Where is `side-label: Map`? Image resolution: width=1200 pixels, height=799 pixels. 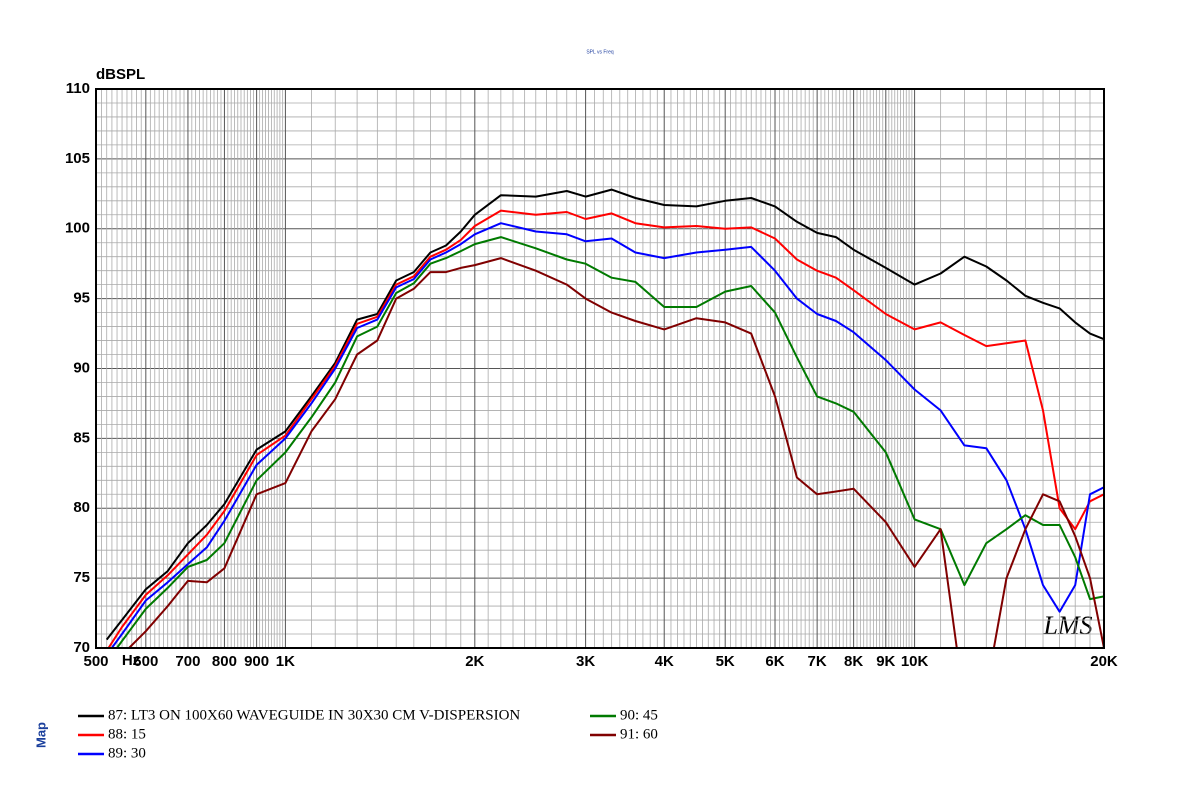 side-label: Map is located at coordinates (40, 735).